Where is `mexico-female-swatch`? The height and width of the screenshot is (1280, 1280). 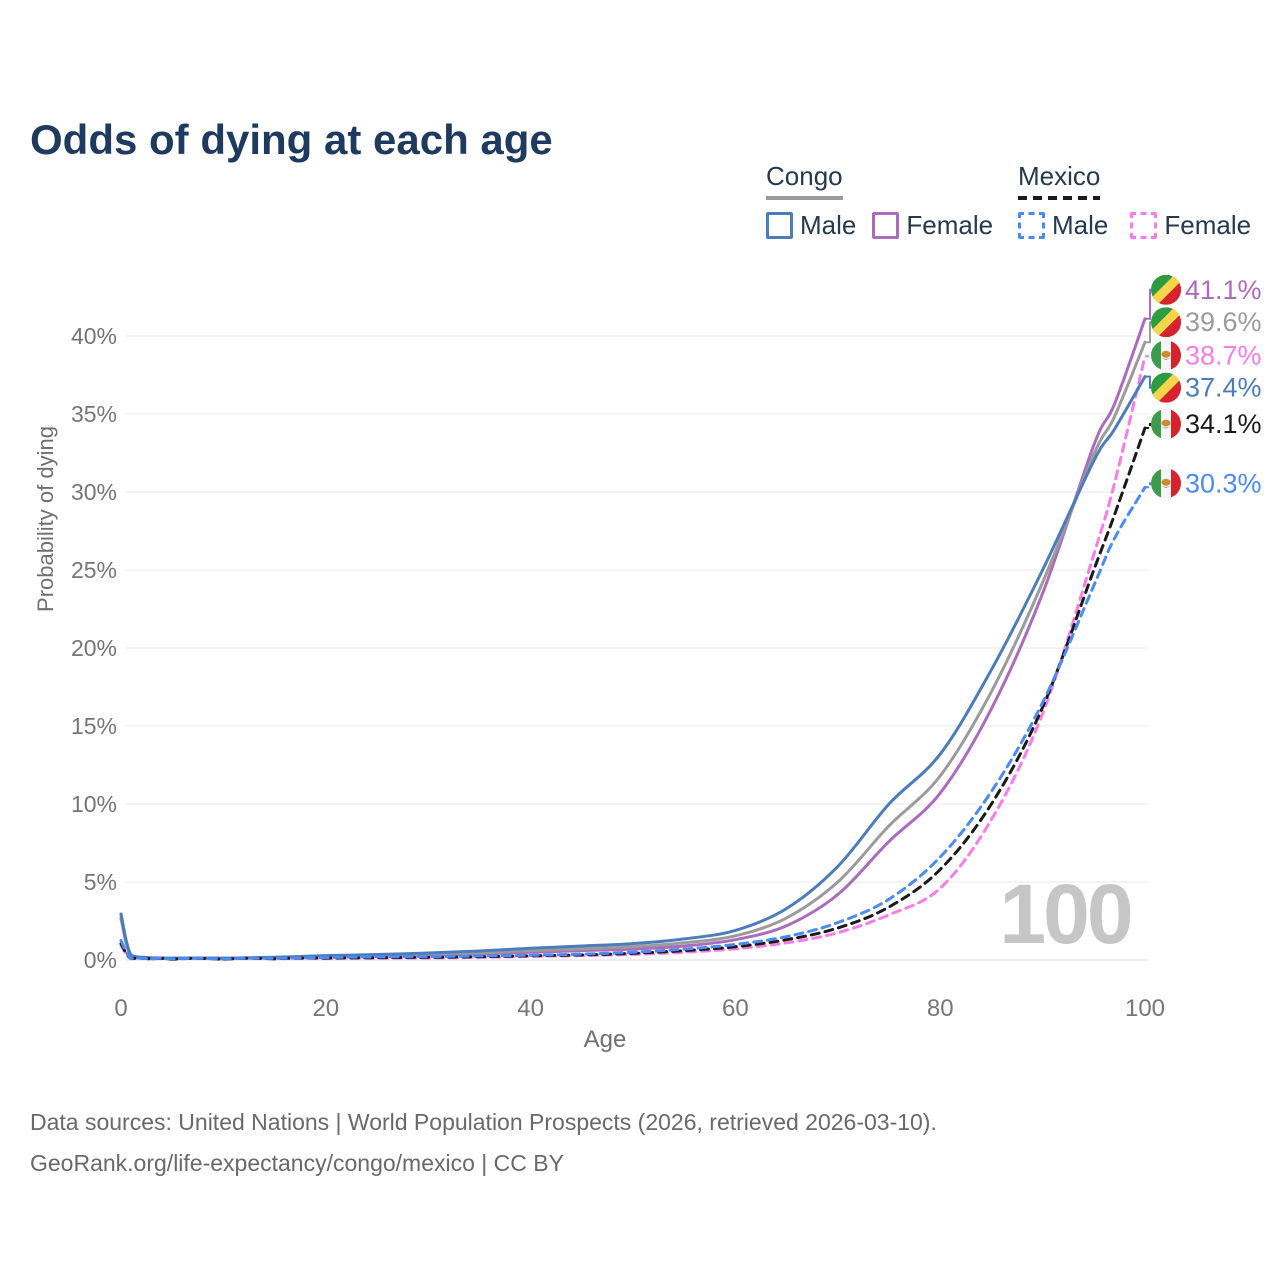 mexico-female-swatch is located at coordinates (1144, 225).